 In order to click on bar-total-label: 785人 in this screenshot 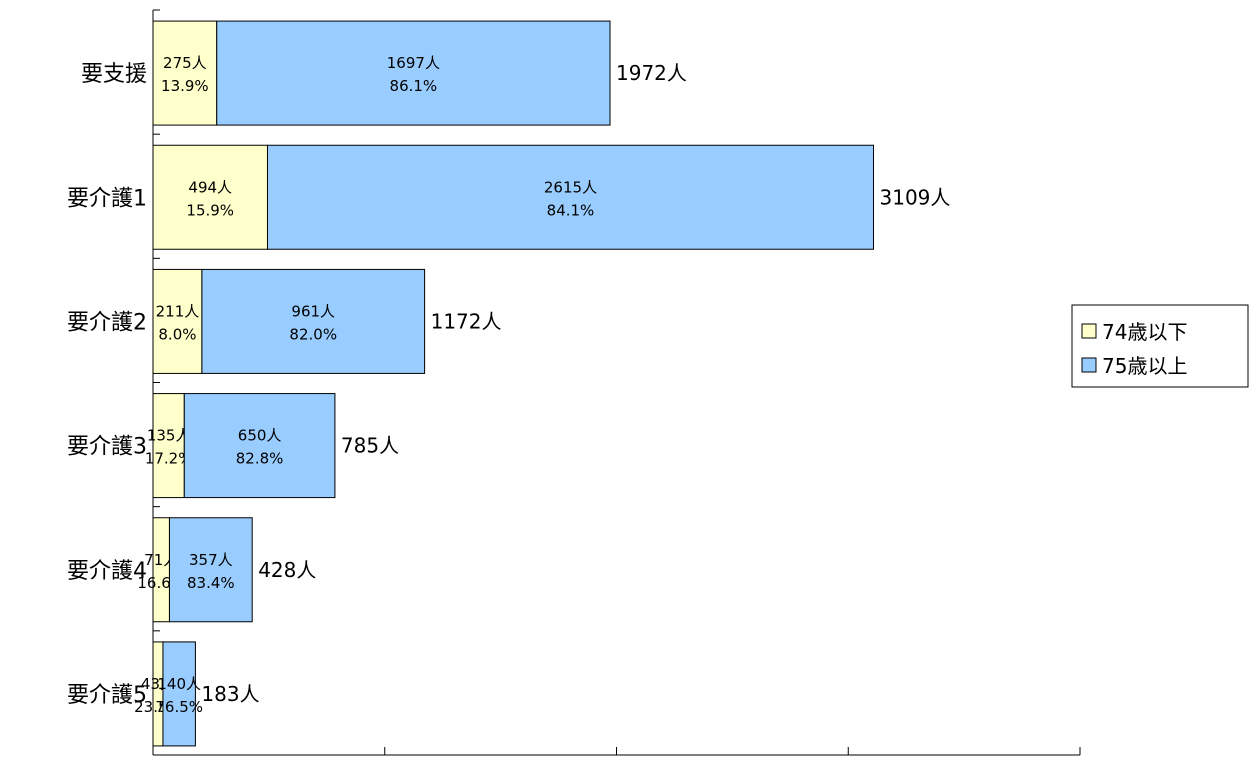, I will do `click(370, 446)`.